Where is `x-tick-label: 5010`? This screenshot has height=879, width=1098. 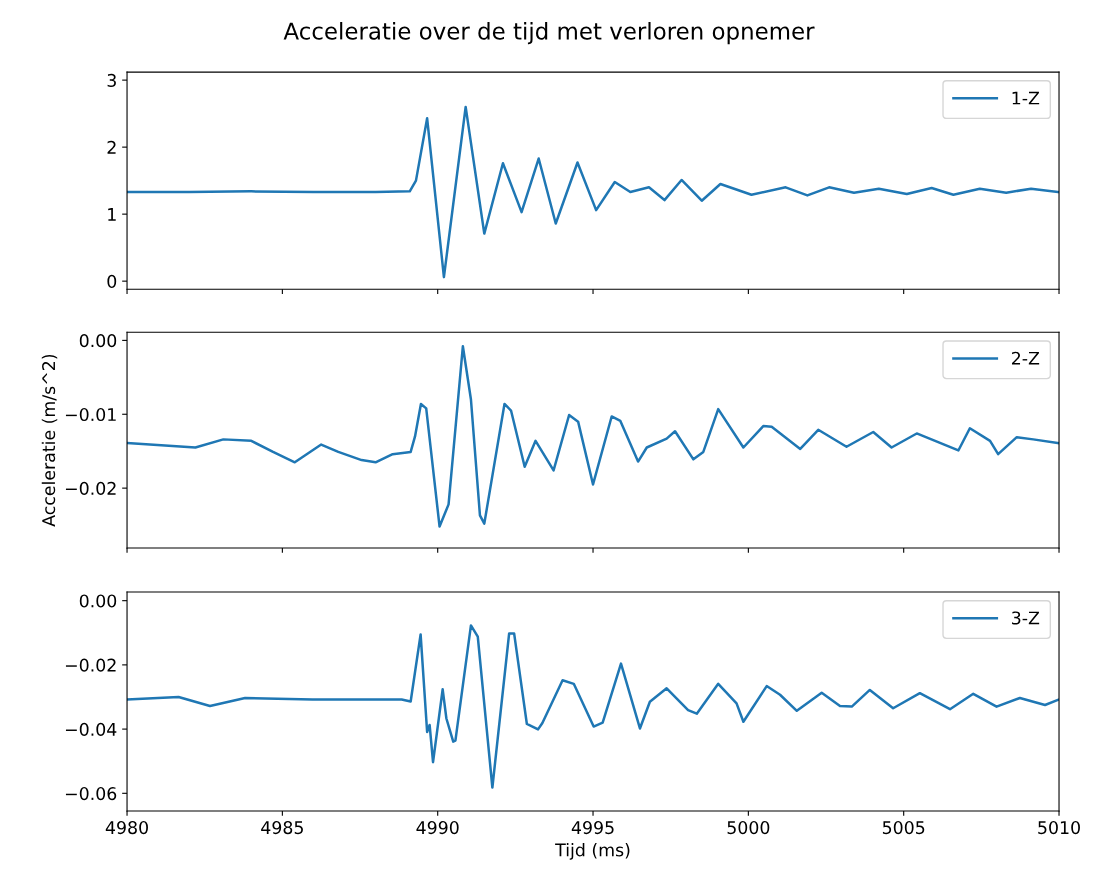
x-tick-label: 5010 is located at coordinates (1059, 827).